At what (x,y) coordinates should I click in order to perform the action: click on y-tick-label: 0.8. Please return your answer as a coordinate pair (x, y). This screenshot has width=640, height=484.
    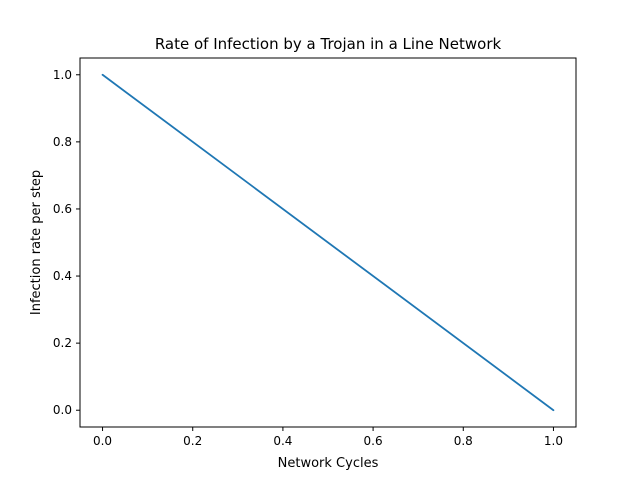
    Looking at the image, I should click on (62, 142).